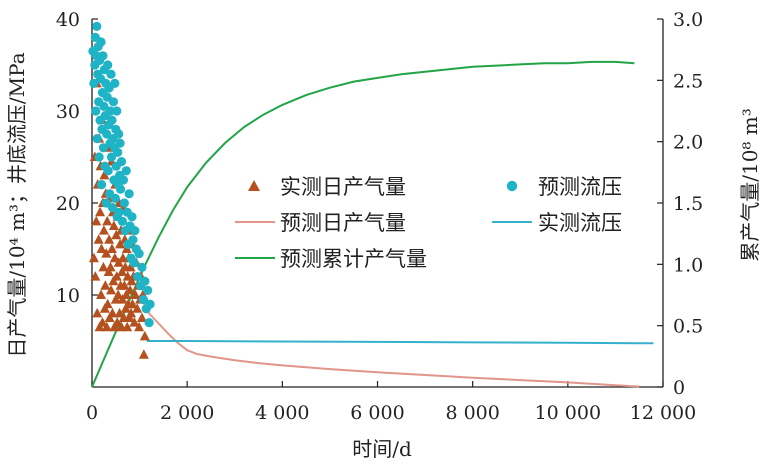  What do you see at coordinates (390, 343) in the screenshot?
I see `series-line-预测日产气量` at bounding box center [390, 343].